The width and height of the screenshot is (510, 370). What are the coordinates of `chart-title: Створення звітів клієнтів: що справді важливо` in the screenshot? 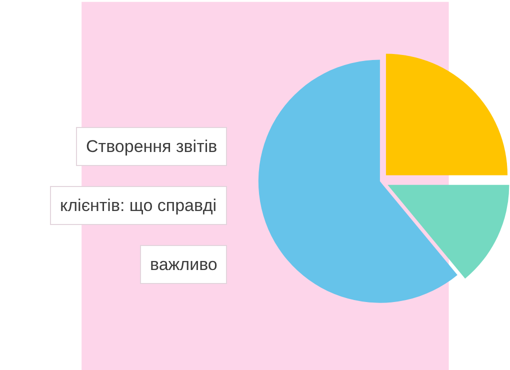 It's located at (139, 205).